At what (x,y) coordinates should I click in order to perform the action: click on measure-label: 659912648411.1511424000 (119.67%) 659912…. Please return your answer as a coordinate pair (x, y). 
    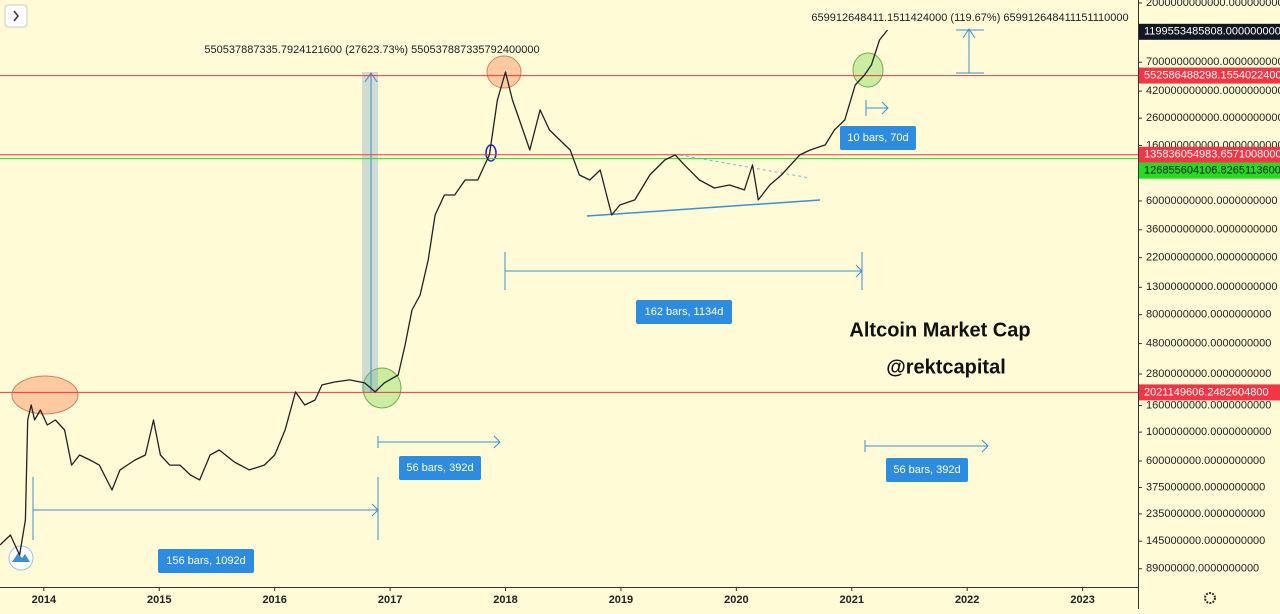
    Looking at the image, I should click on (969, 18).